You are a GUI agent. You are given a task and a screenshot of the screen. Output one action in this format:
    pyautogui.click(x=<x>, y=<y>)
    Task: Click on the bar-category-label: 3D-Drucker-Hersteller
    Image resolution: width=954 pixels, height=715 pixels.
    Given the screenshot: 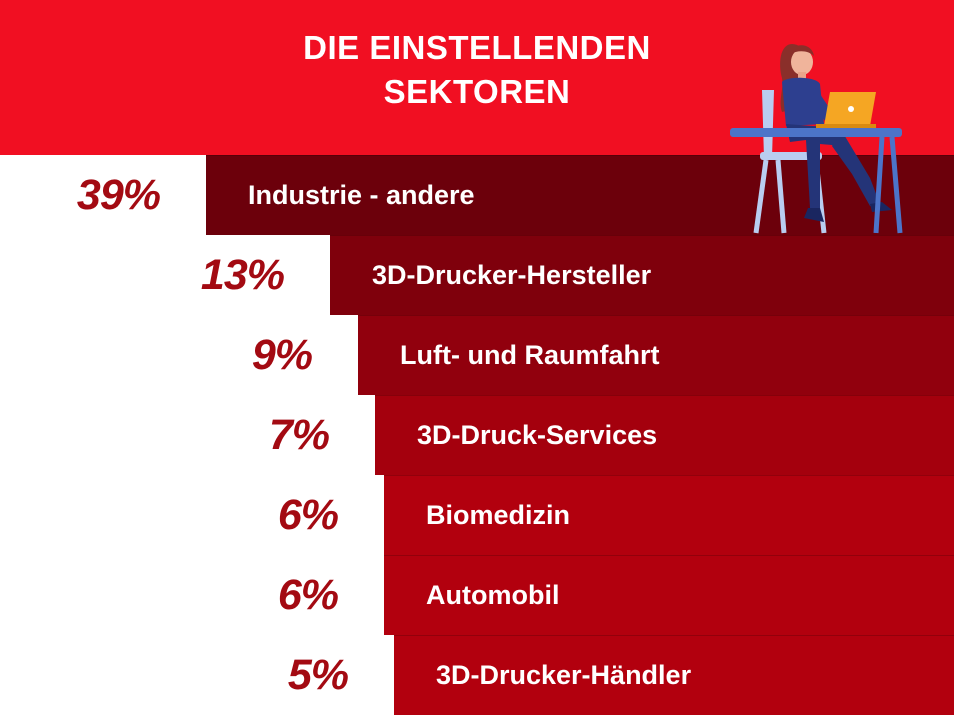 What is the action you would take?
    pyautogui.click(x=512, y=275)
    